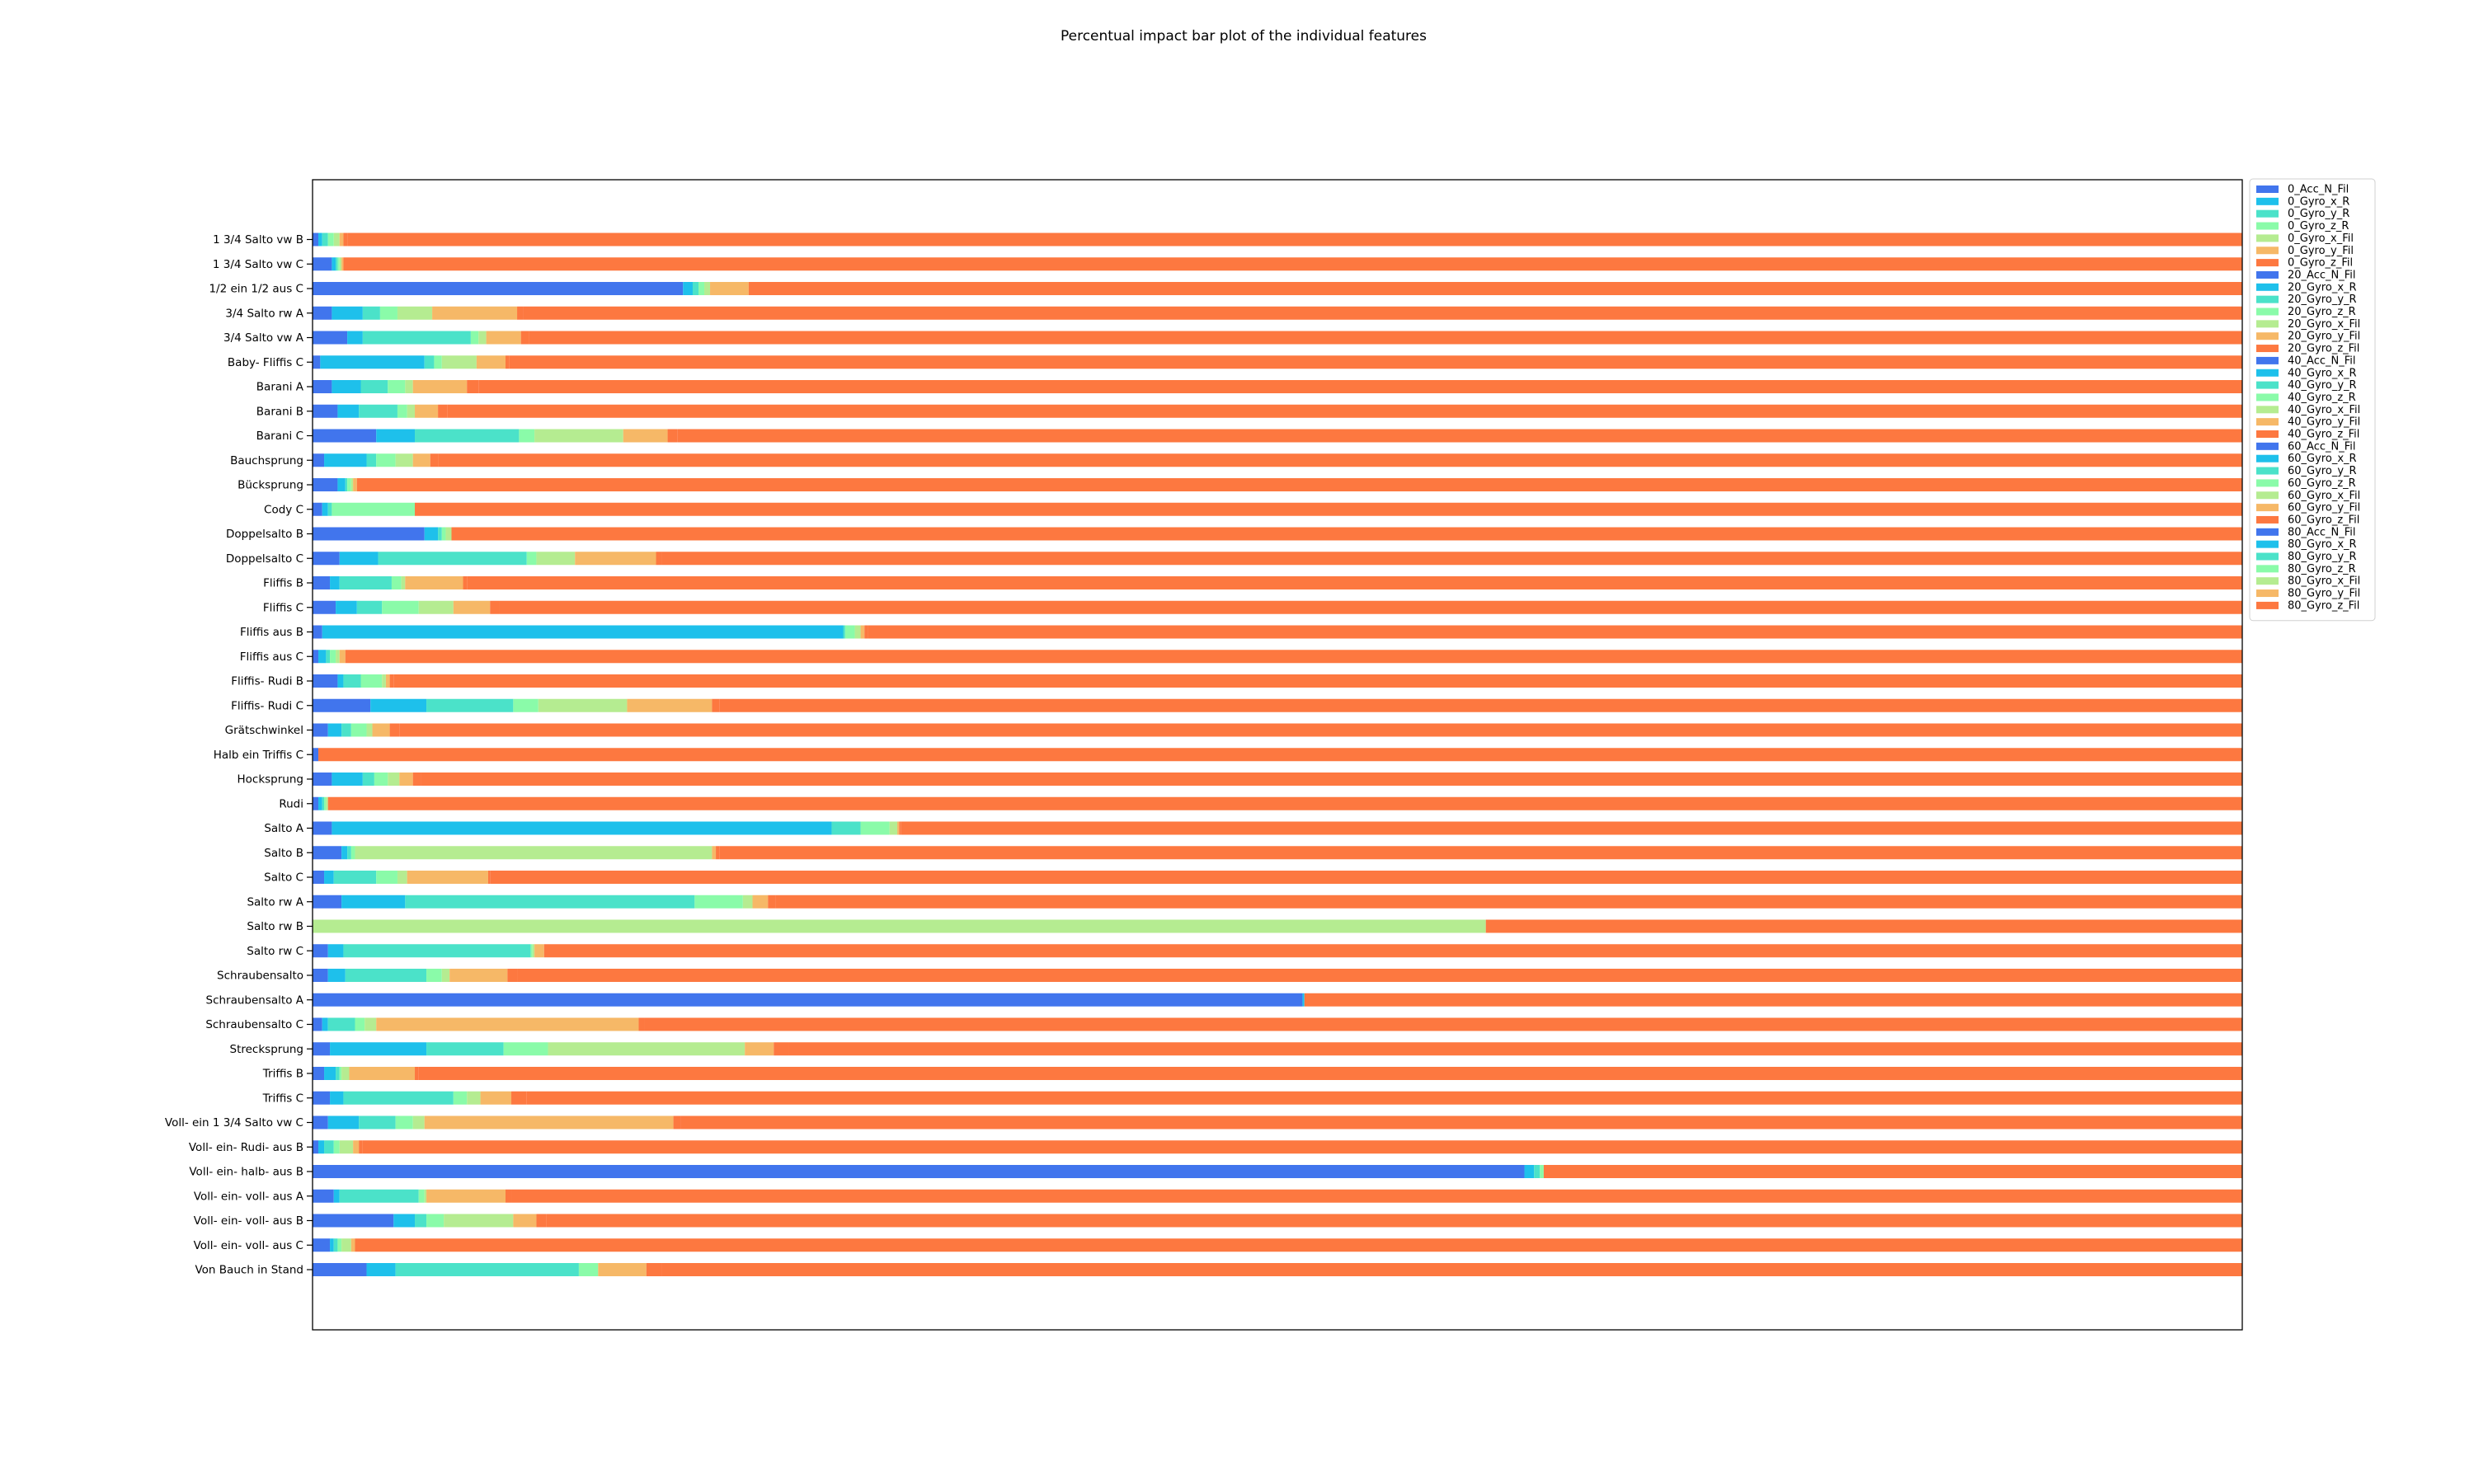  Describe the element at coordinates (271, 780) in the screenshot. I see `y-tick-label: Hocksprung` at that location.